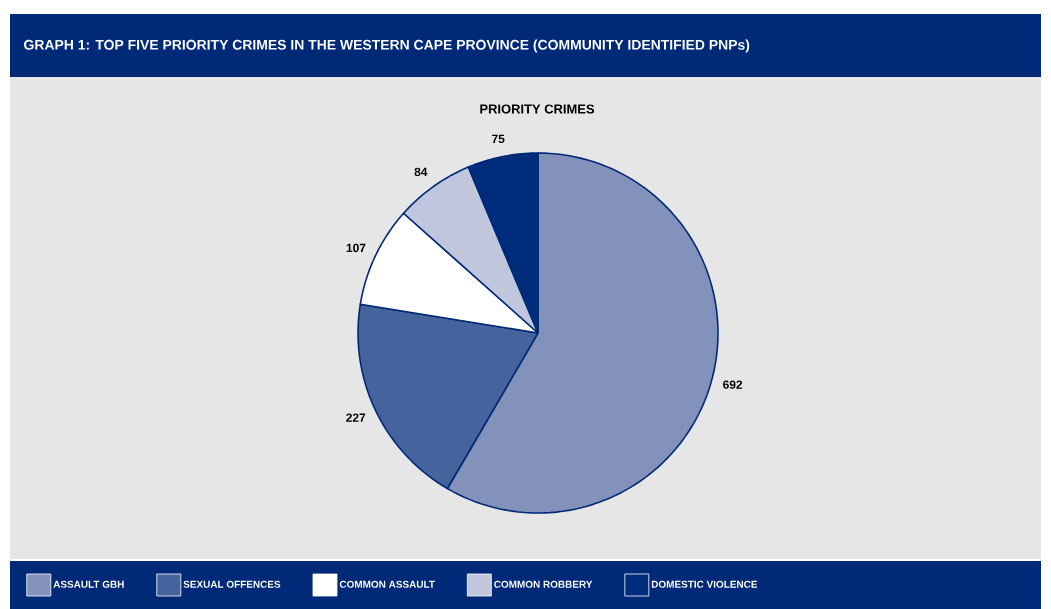 This screenshot has width=1051, height=609. I want to click on chart-title: GRAPH 1: TOP FIVE PRIORITY CRIMES IN THE WESTERN CAPE PROVINCE (COMMUNITY IDENTIFIED PNPs), so click(387, 46).